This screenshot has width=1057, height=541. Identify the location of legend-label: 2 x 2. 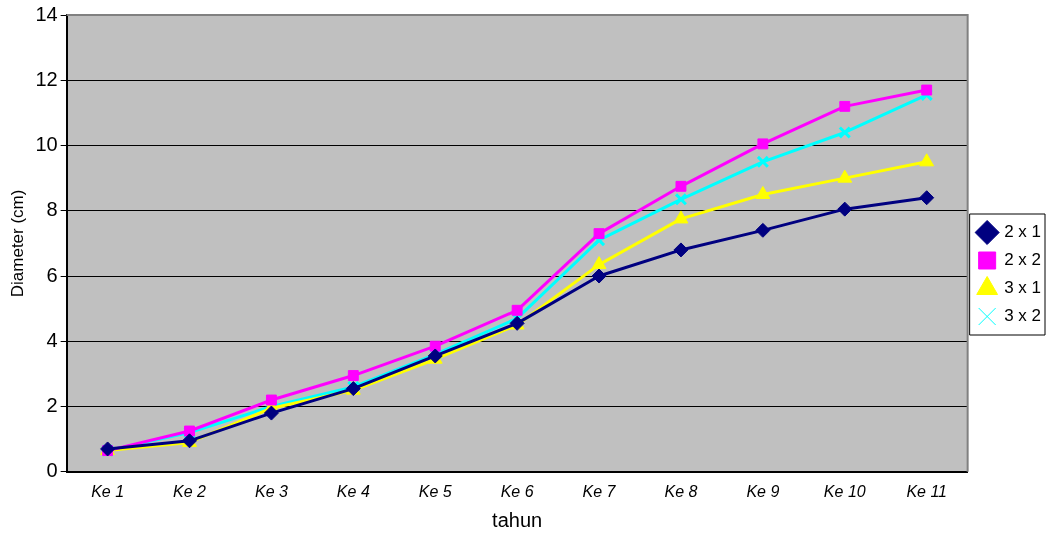
(1022, 260).